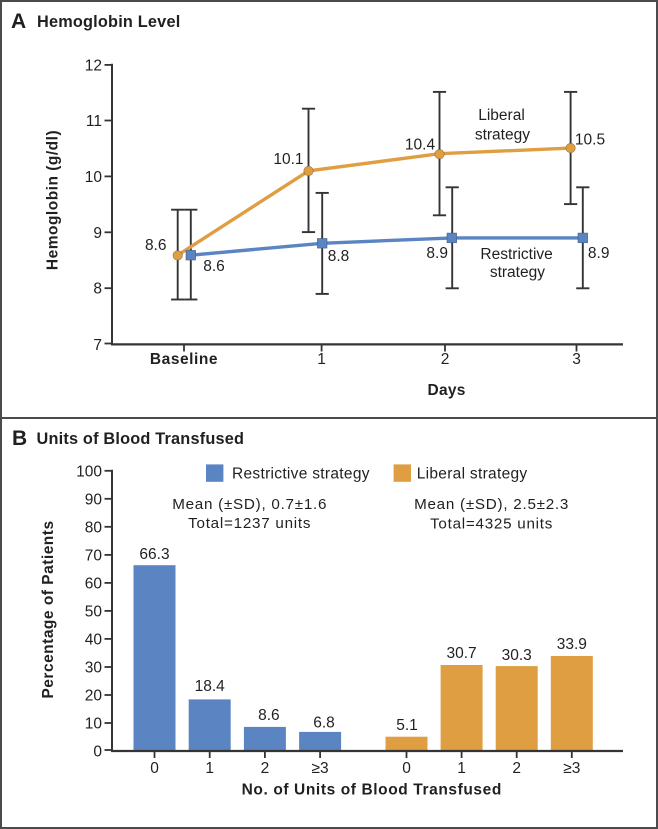  What do you see at coordinates (372, 790) in the screenshot?
I see `svg-text:No. of Units of Blood Transfus: No. of Units of Blood Transfused` at bounding box center [372, 790].